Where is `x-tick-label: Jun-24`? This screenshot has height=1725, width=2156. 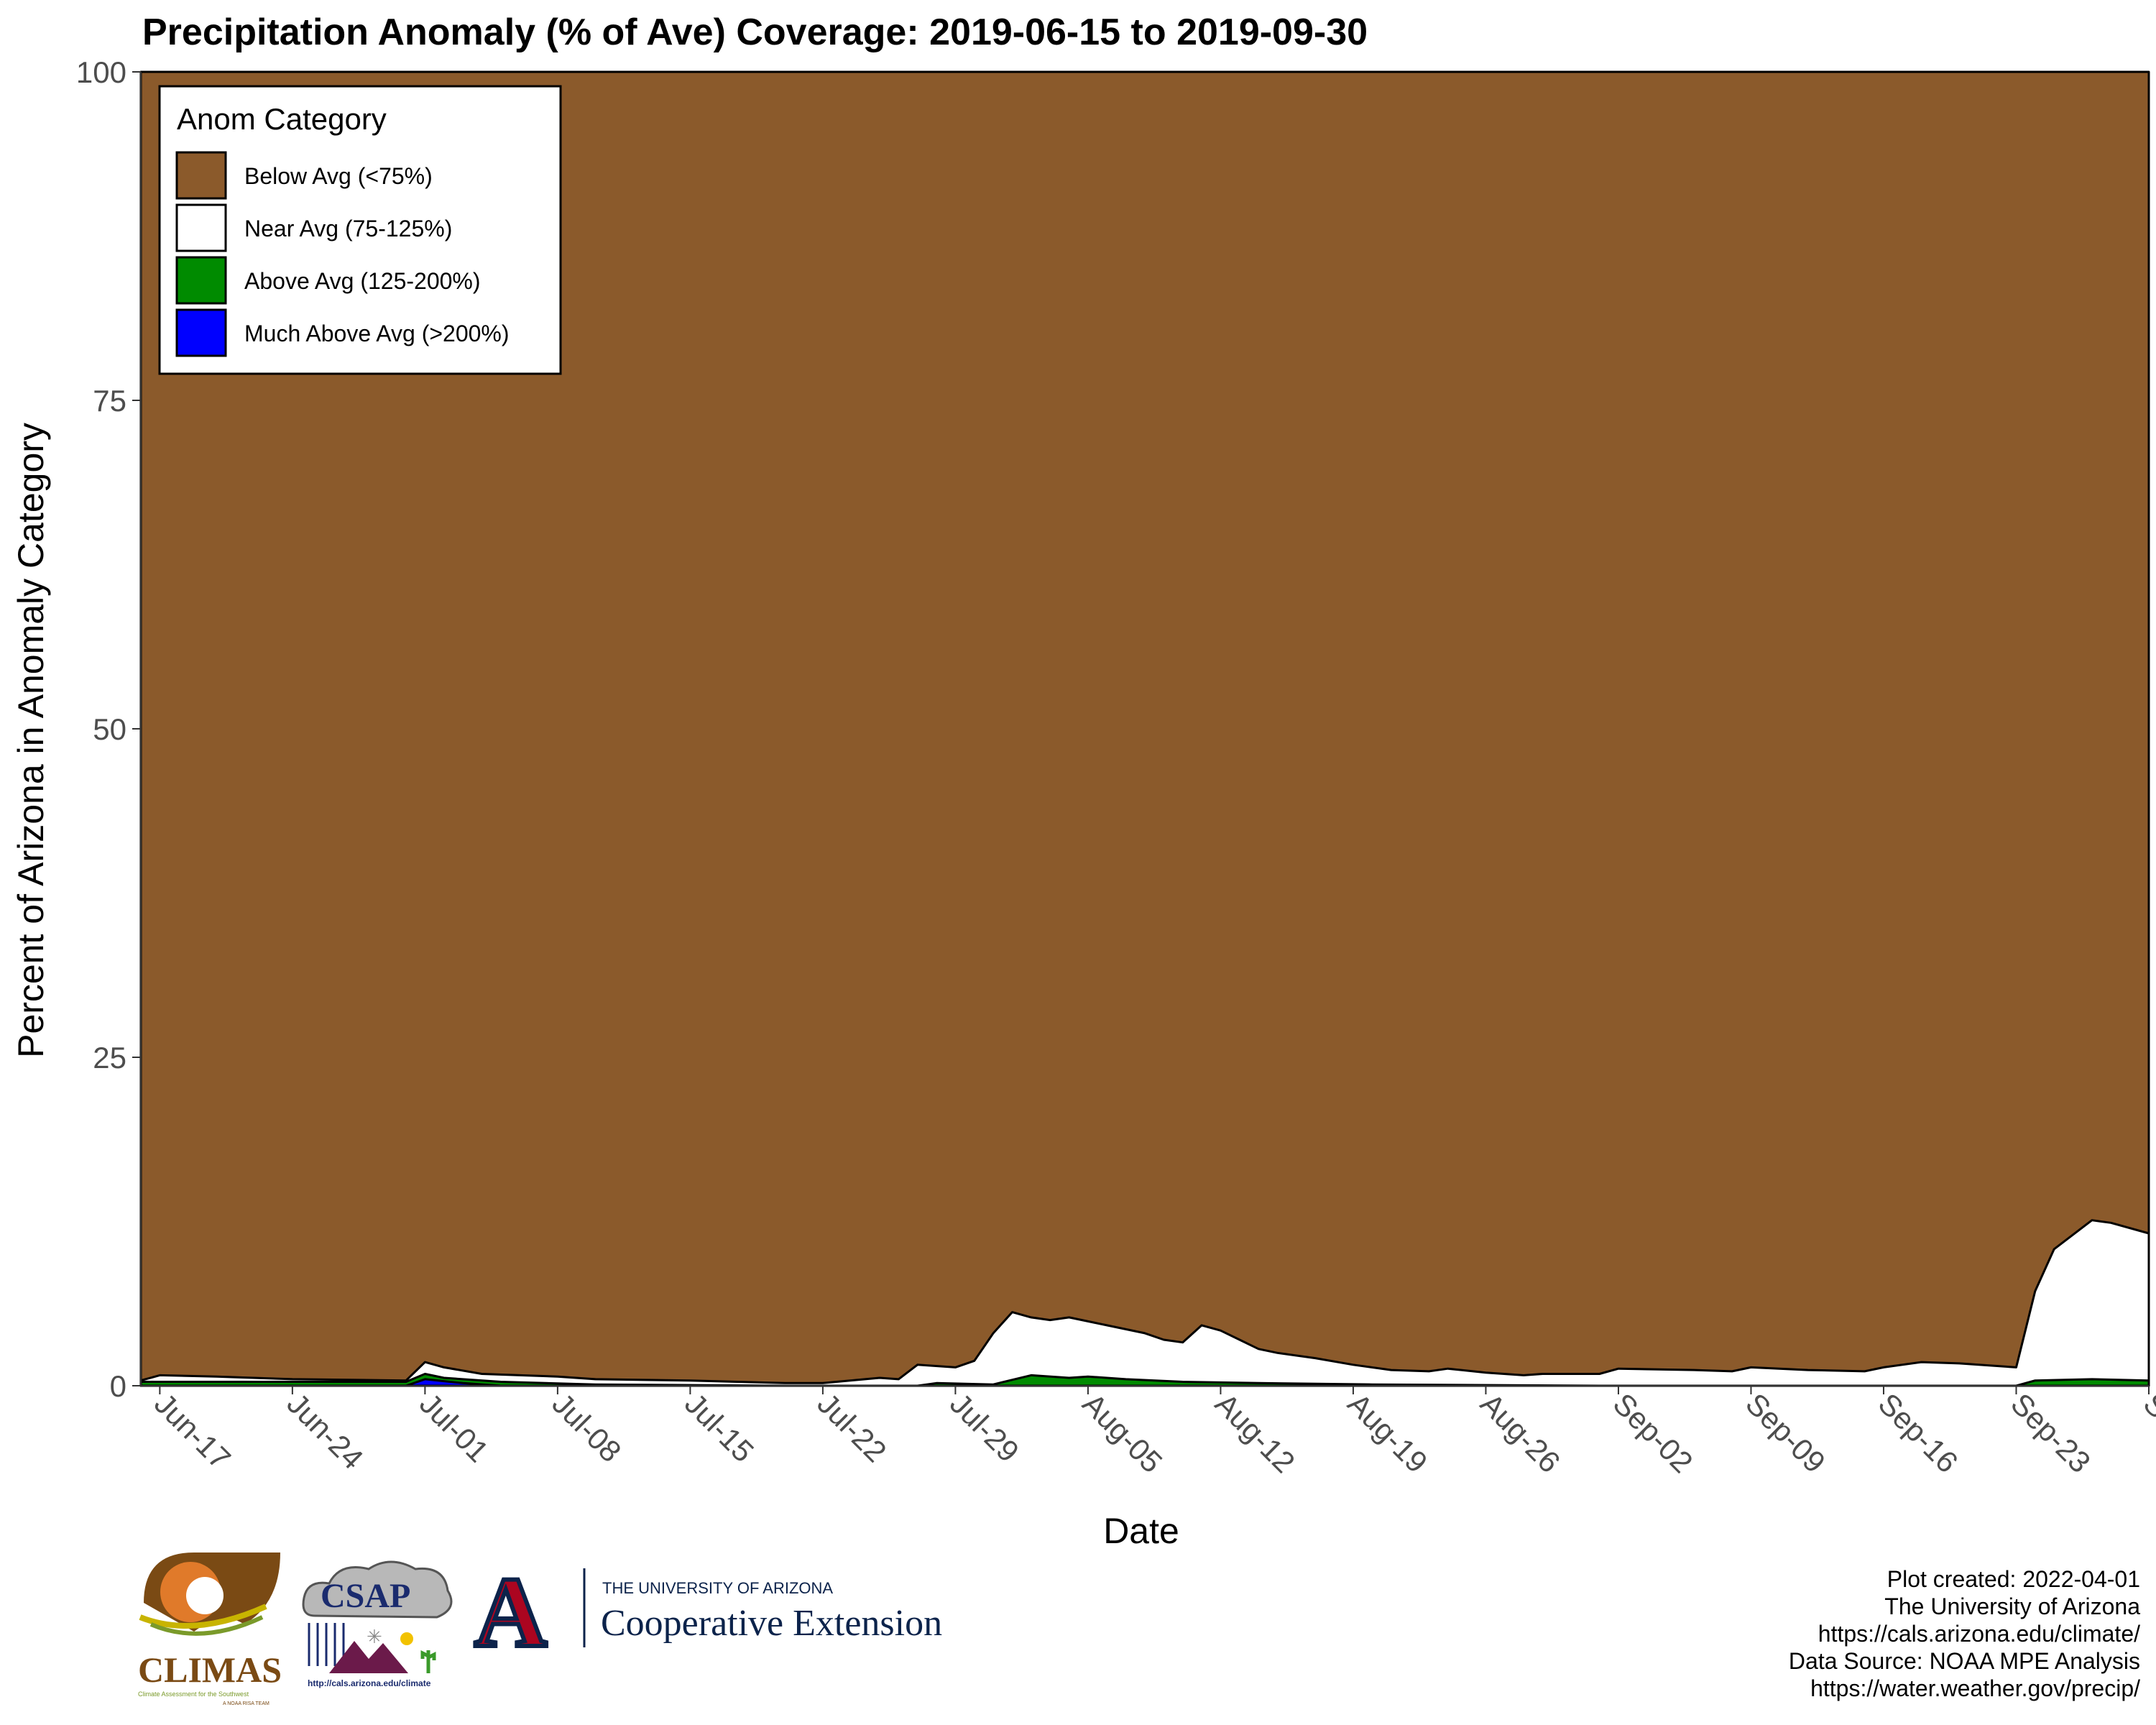
x-tick-label: Jun-24 is located at coordinates (326, 1431).